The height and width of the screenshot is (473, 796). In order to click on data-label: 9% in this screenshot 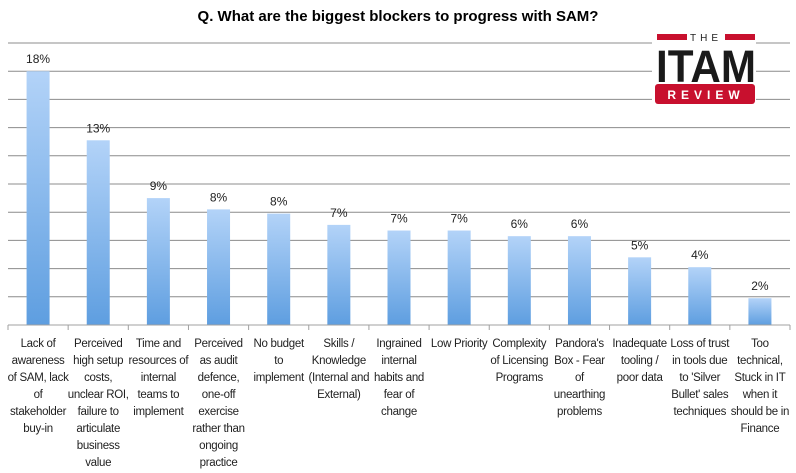, I will do `click(159, 186)`.